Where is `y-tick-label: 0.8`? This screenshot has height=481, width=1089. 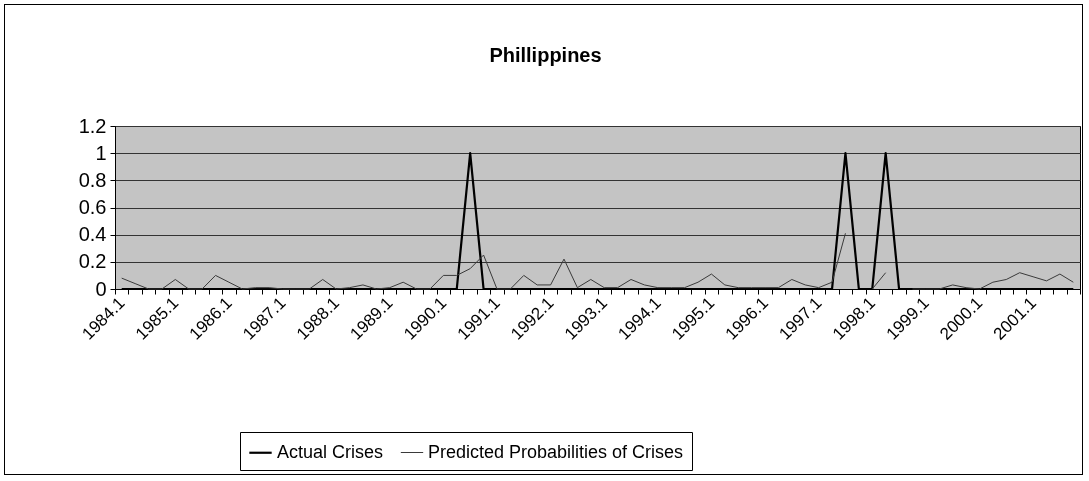
y-tick-label: 0.8 is located at coordinates (92, 179).